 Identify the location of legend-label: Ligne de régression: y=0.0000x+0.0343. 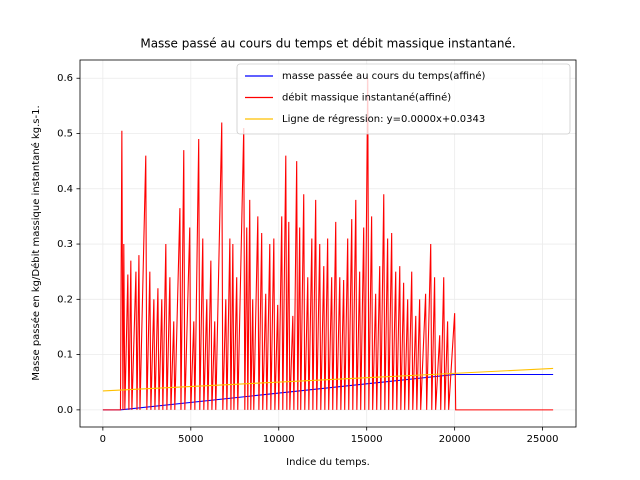
(383, 119).